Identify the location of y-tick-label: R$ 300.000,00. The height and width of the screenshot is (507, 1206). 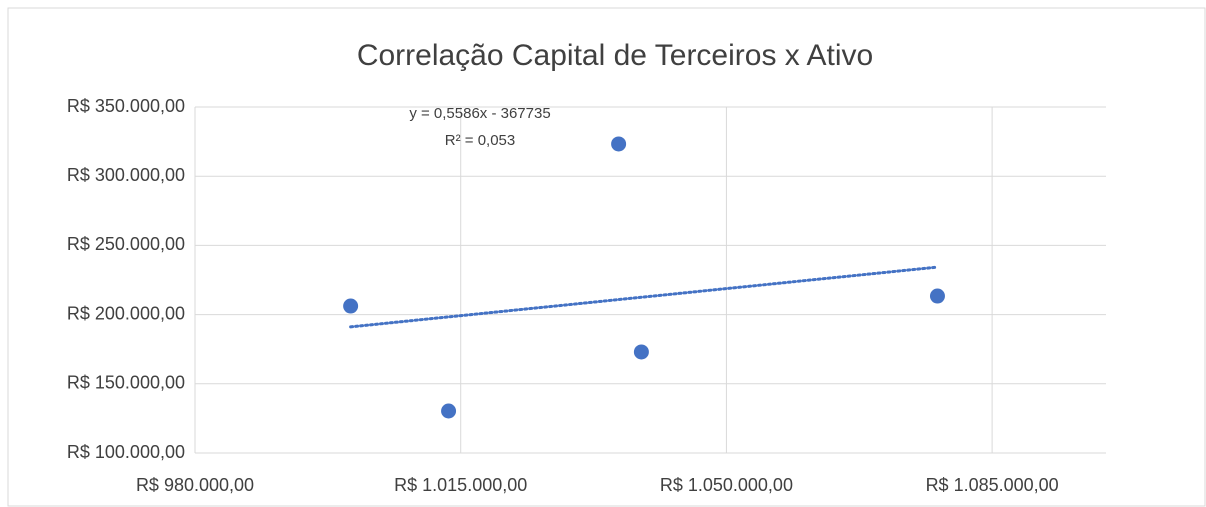
(126, 175).